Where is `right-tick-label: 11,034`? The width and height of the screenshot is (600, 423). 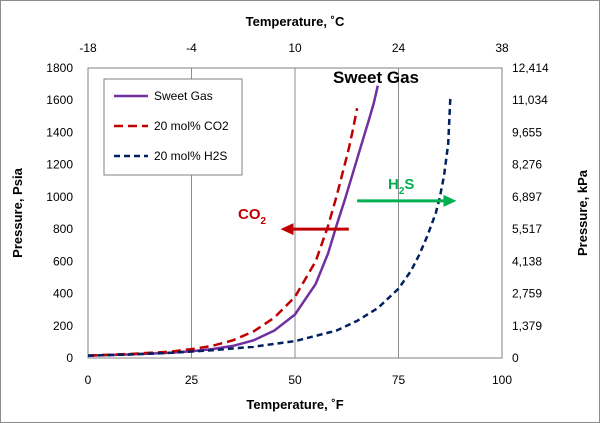
right-tick-label: 11,034 is located at coordinates (530, 100).